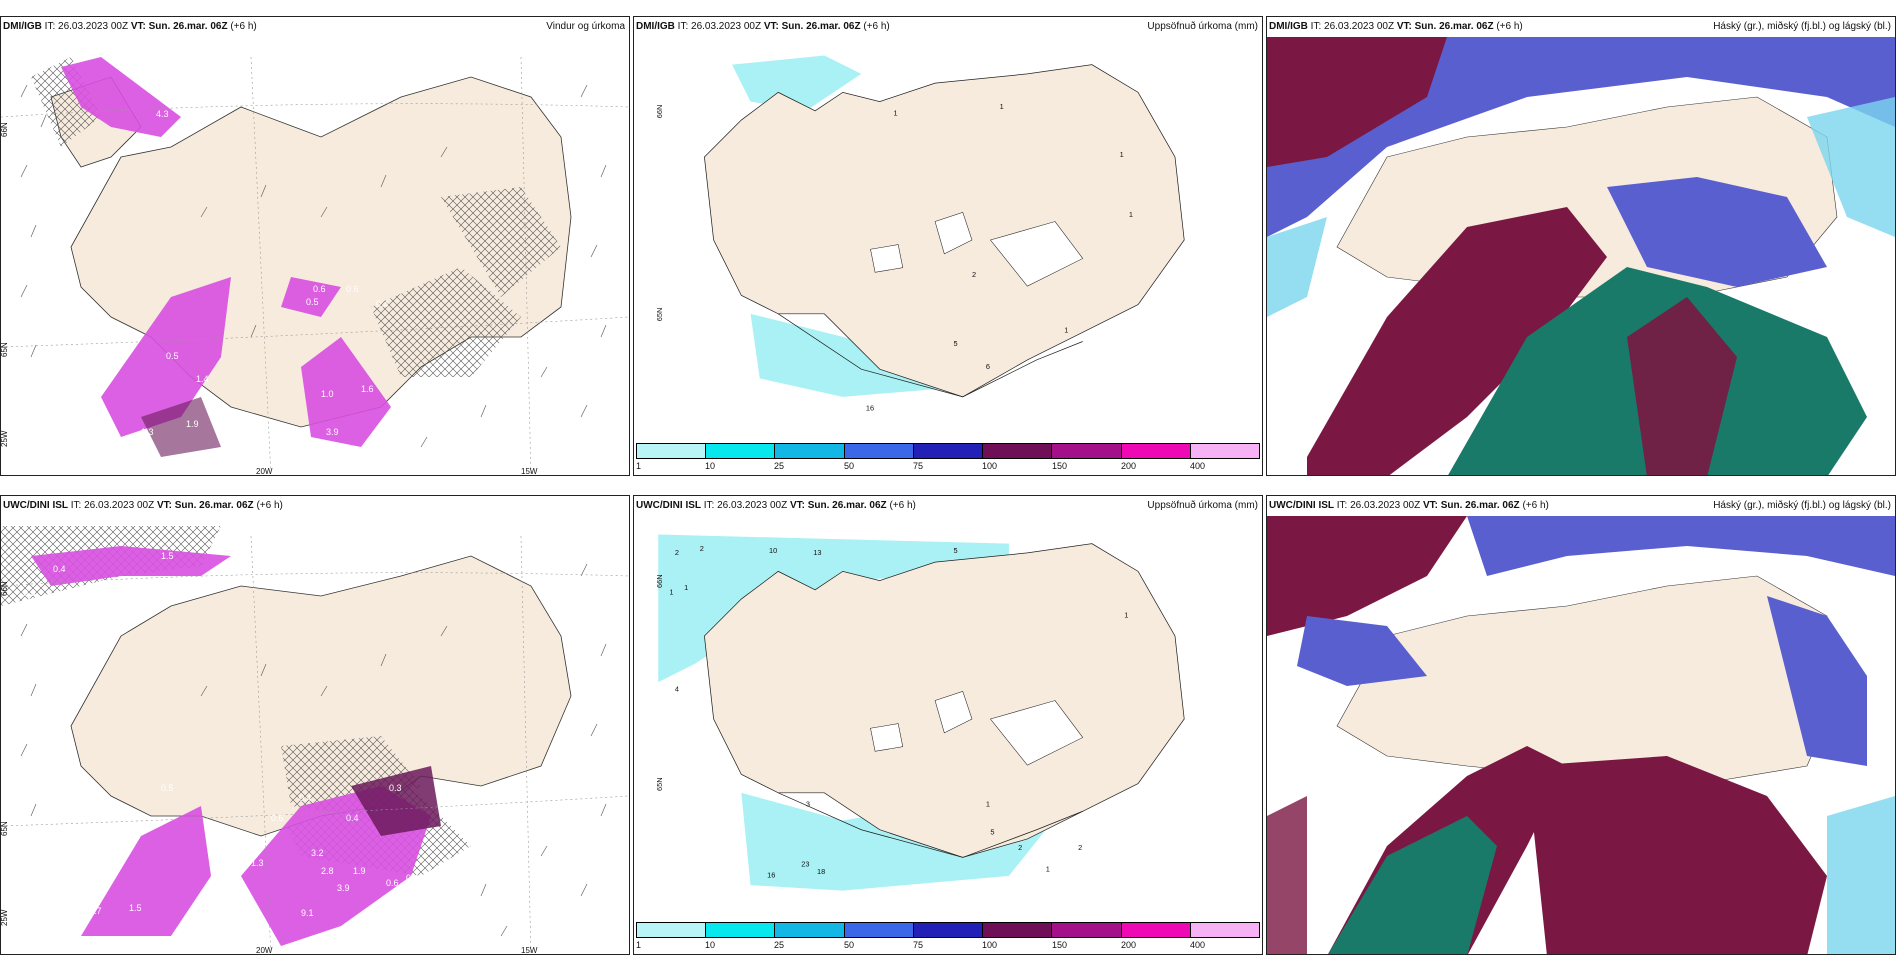 This screenshot has width=1900, height=955. I want to click on precip-value: 3.2, so click(317, 853).